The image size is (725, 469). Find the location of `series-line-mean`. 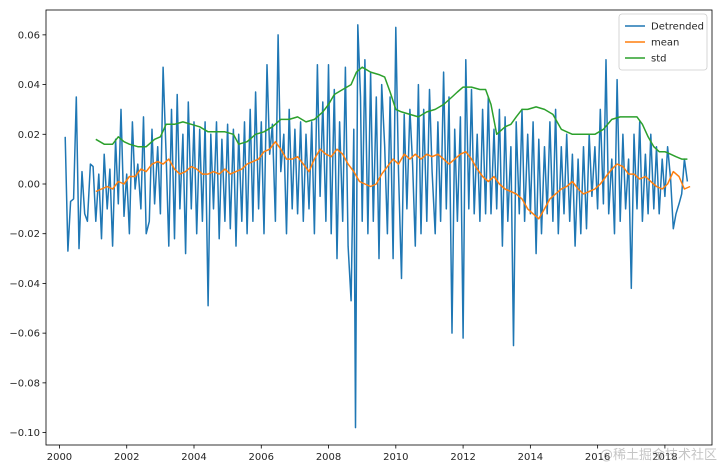

series-line-mean is located at coordinates (393, 180).